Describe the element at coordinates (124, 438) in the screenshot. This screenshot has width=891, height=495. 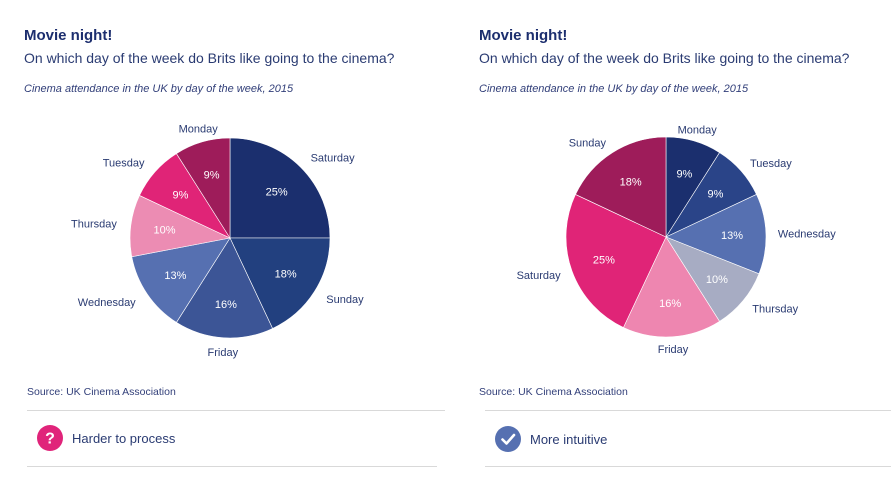
I see `verdict-label: Harder to process` at that location.